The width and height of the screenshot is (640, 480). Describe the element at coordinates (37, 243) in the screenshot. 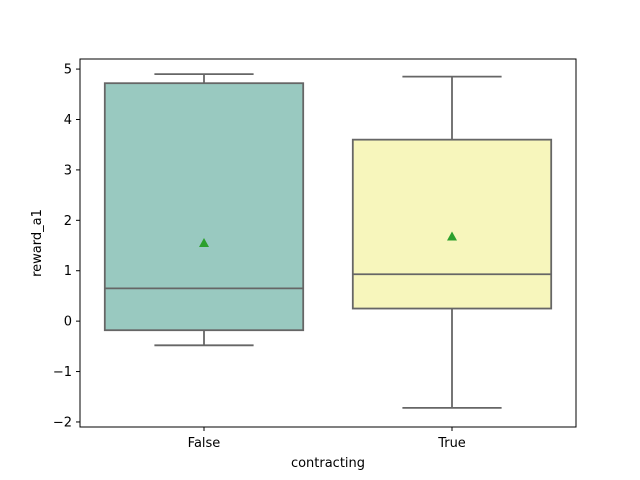

I see `y-axis-label: reward_a1` at that location.